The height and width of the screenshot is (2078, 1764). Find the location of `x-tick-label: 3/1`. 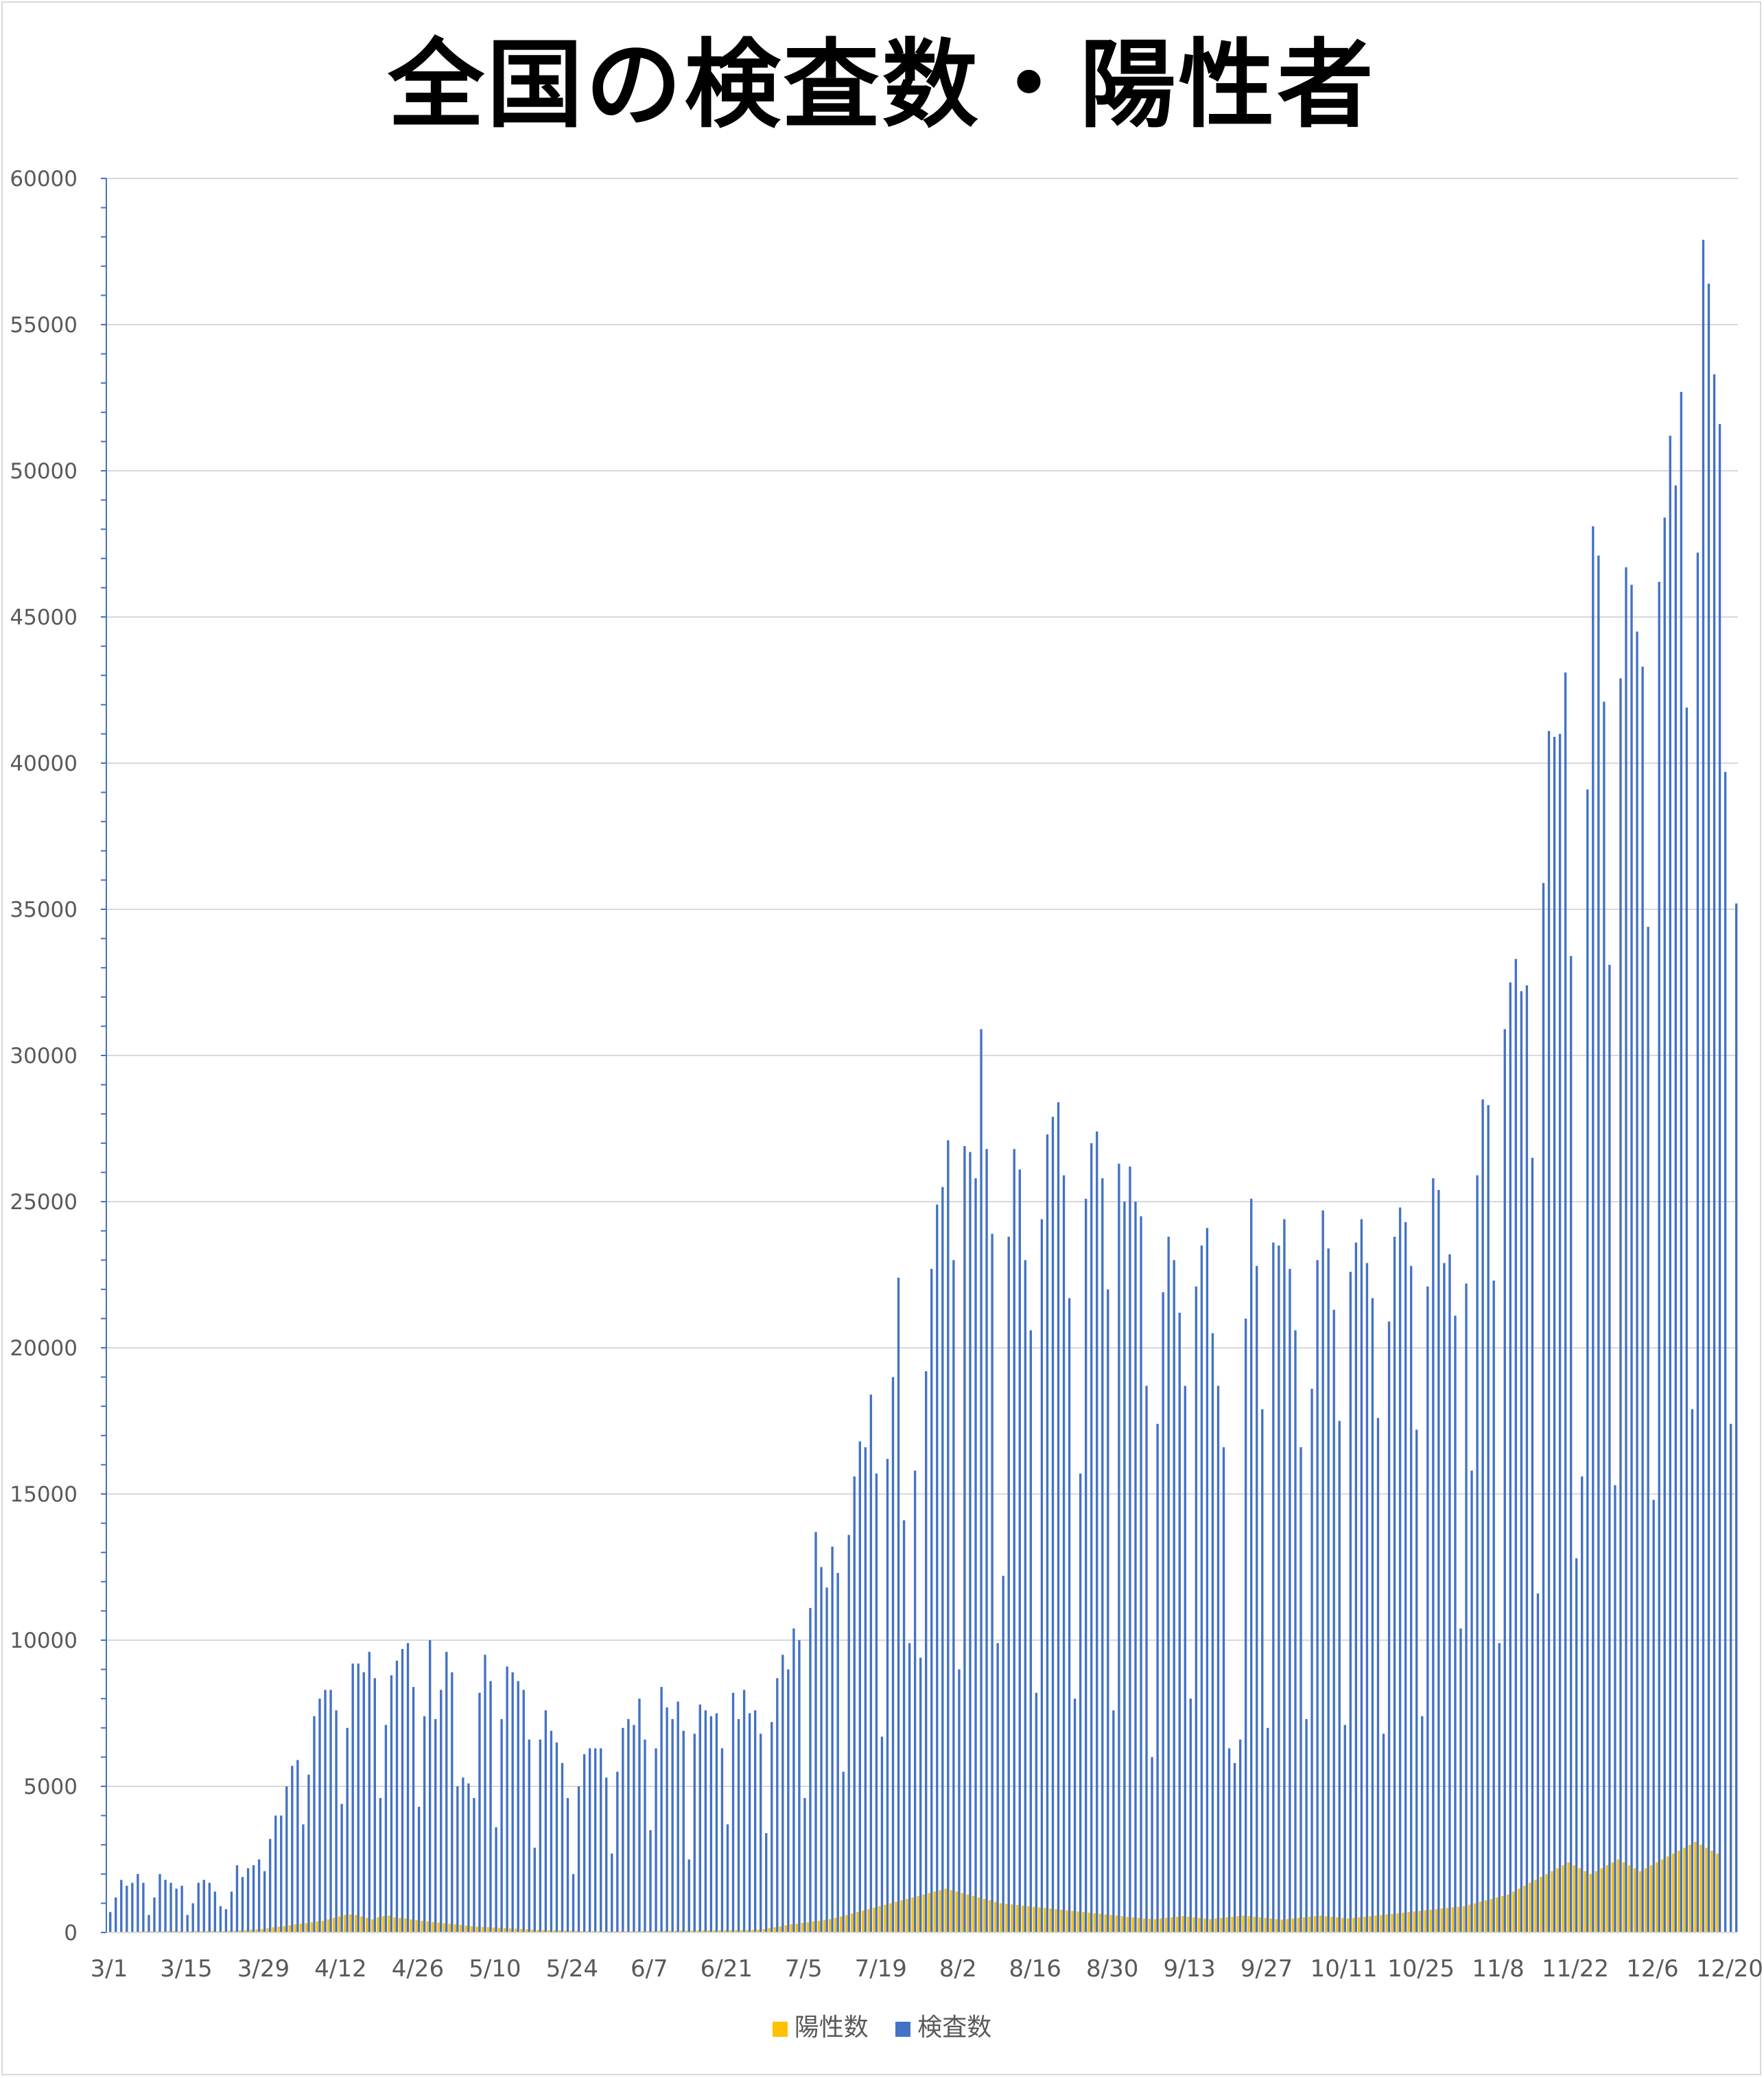

x-tick-label: 3/1 is located at coordinates (109, 1969).